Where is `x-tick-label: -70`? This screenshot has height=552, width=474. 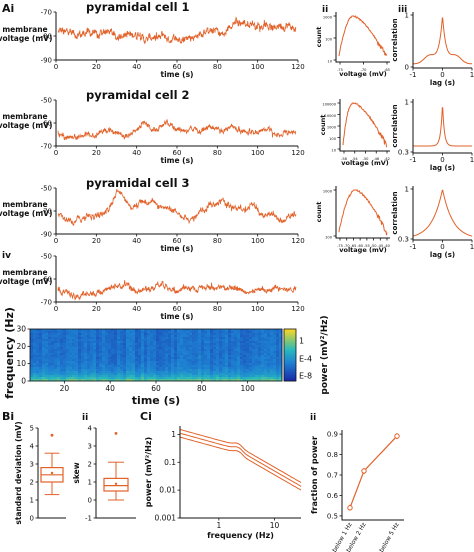
x-tick-label: -70 is located at coordinates (364, 70).